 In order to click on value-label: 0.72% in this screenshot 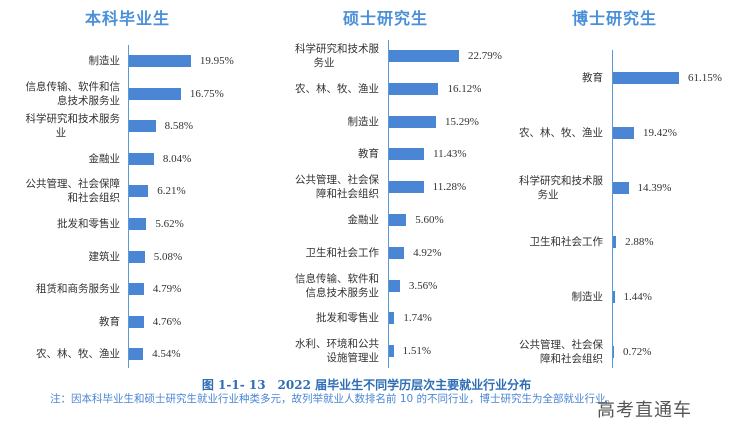, I will do `click(637, 352)`.